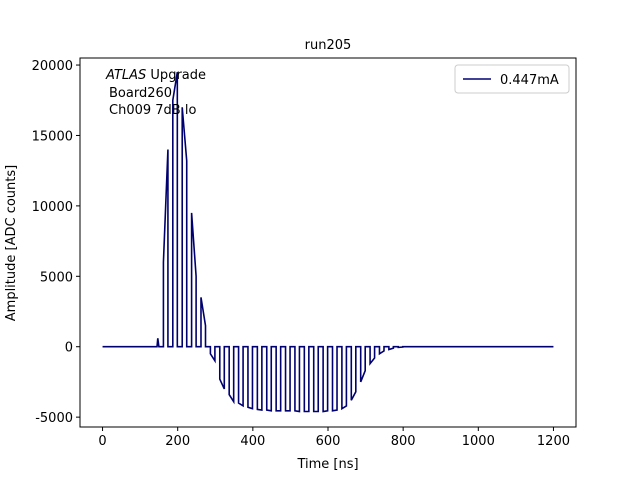 Image resolution: width=640 pixels, height=484 pixels. What do you see at coordinates (252, 441) in the screenshot?
I see `x-tick-label: 400` at bounding box center [252, 441].